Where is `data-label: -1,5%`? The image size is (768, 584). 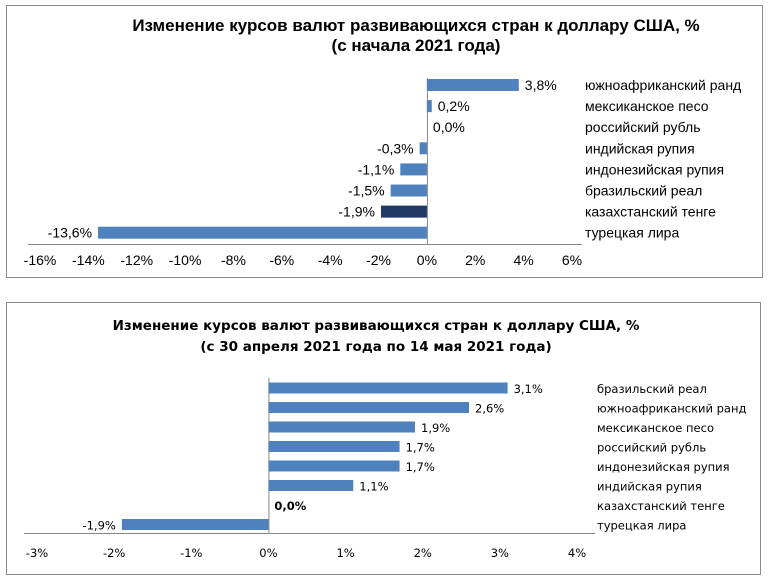 data-label: -1,5% is located at coordinates (366, 191).